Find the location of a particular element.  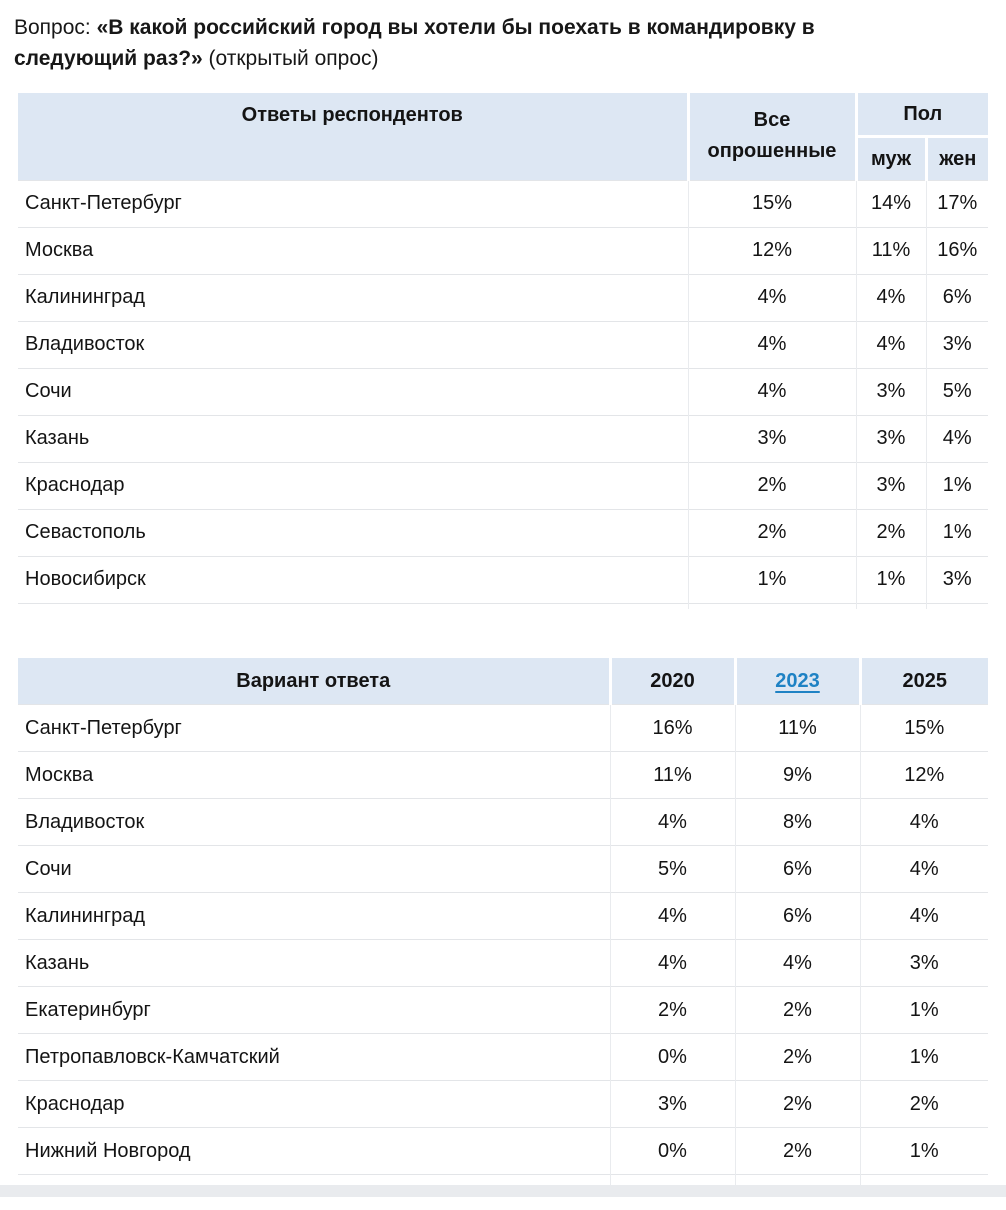

table-row: Калининград 4% 6% 4% is located at coordinates (503, 916).